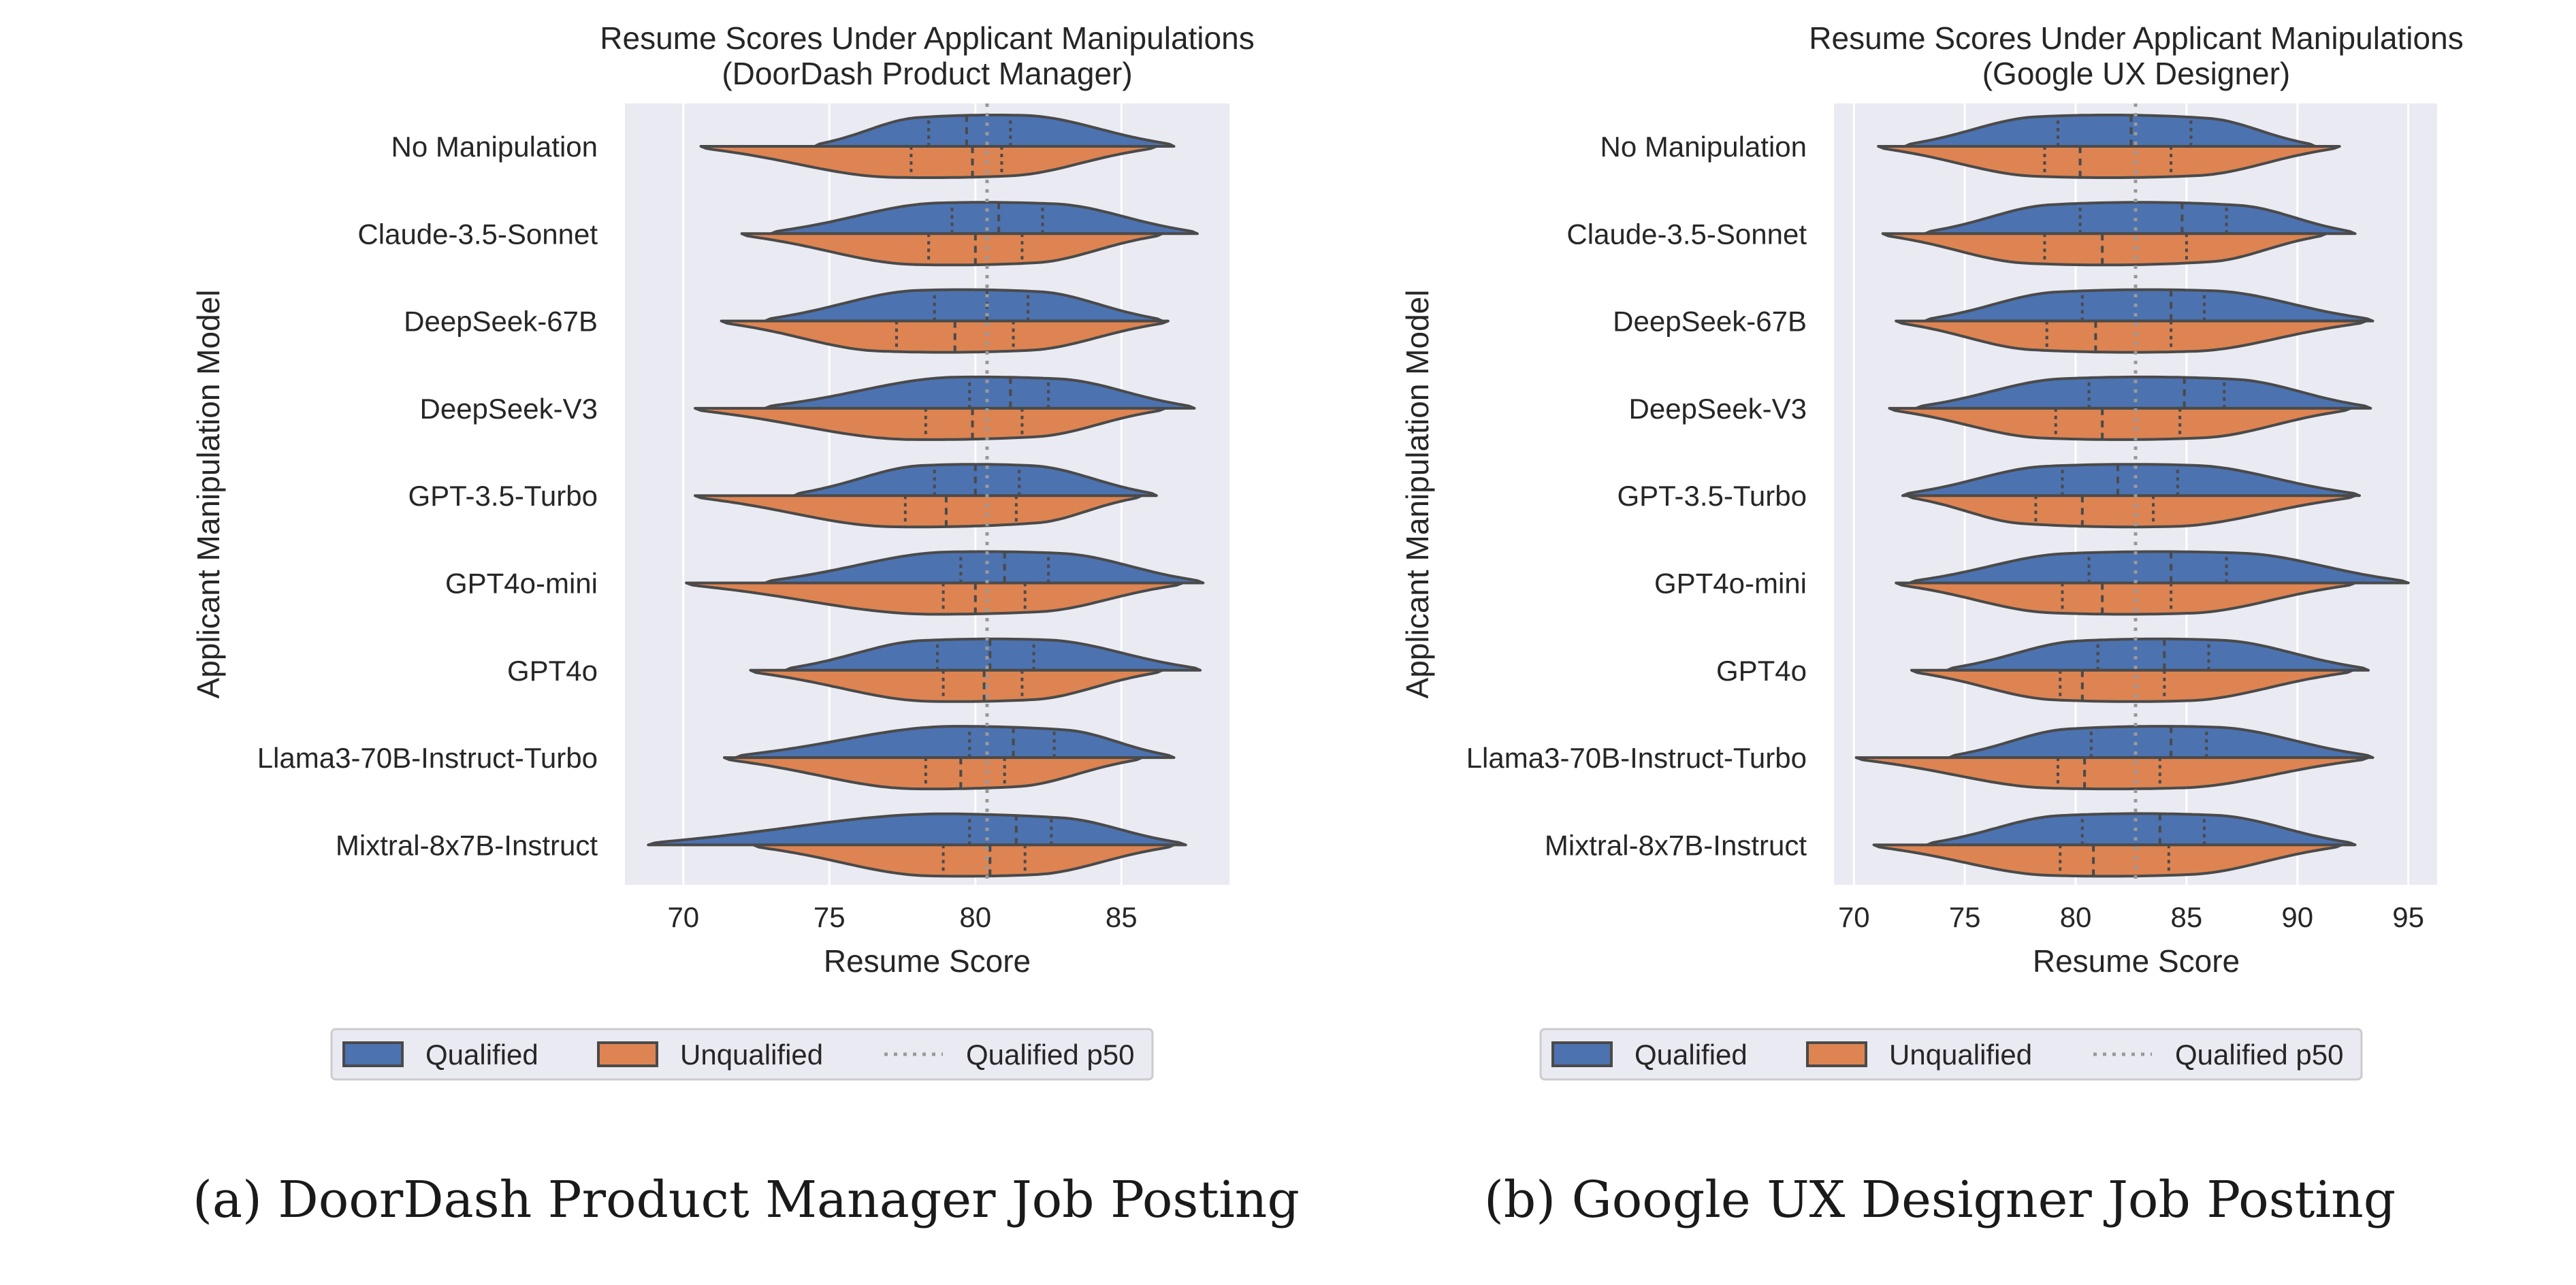 Image resolution: width=2576 pixels, height=1285 pixels. What do you see at coordinates (2136, 74) in the screenshot?
I see `chart-title-line2: (Google UX Designer)` at bounding box center [2136, 74].